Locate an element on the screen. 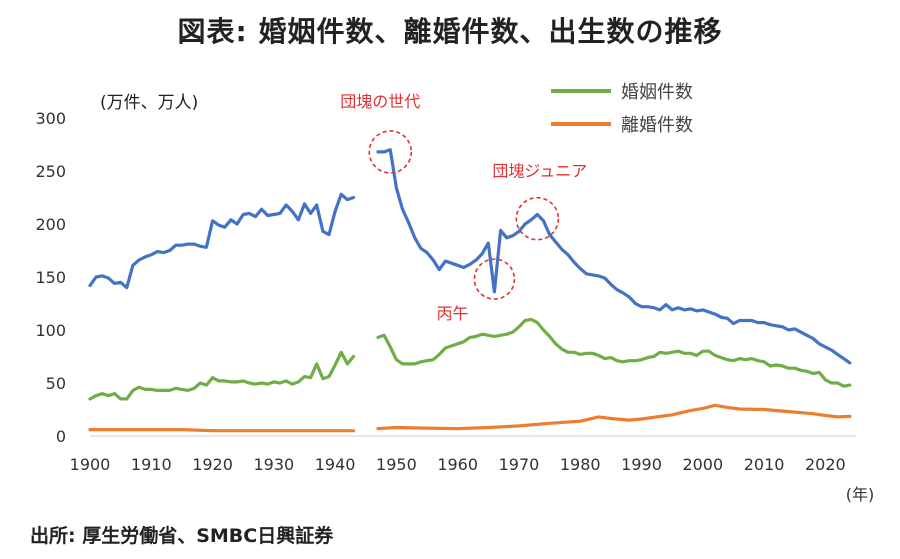 The height and width of the screenshot is (559, 900). source-note: 出所: 厚生労働省、SMBC日興証券 is located at coordinates (182, 536).